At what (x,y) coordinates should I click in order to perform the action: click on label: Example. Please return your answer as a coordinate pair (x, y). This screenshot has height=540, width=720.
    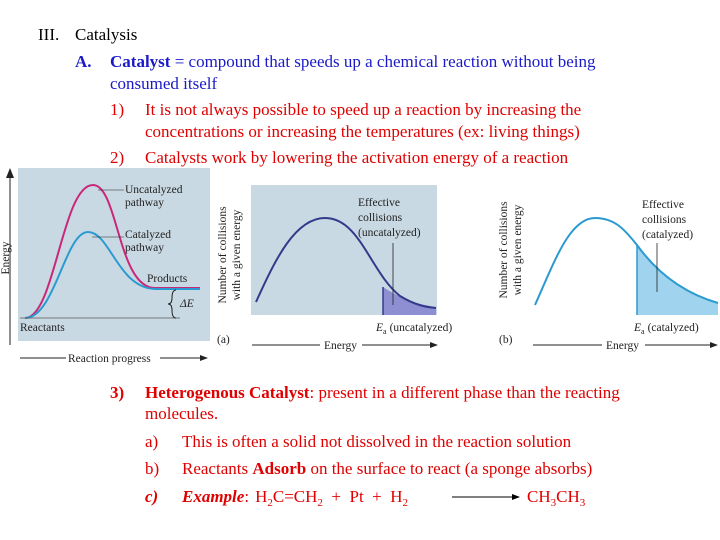
    Looking at the image, I should click on (213, 496).